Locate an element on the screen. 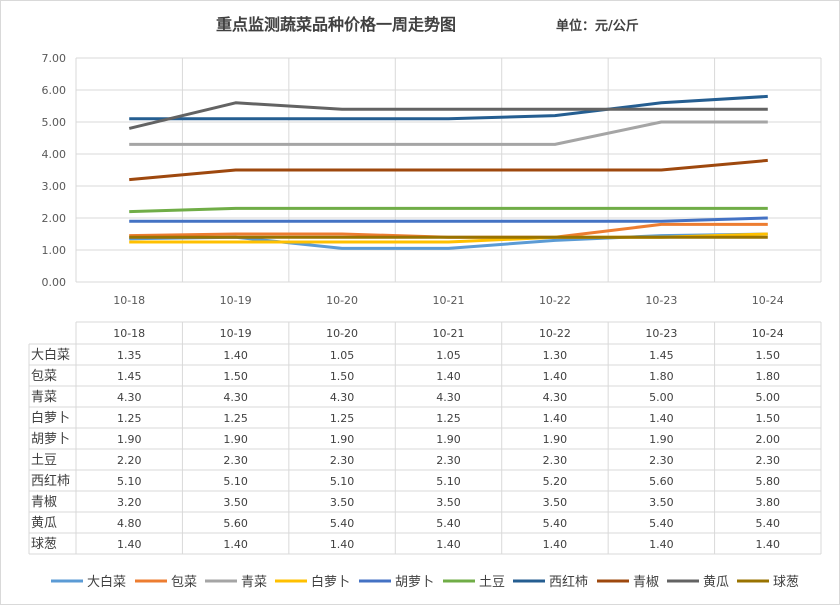 The width and height of the screenshot is (840, 605). table-cell: 2.00 is located at coordinates (768, 439).